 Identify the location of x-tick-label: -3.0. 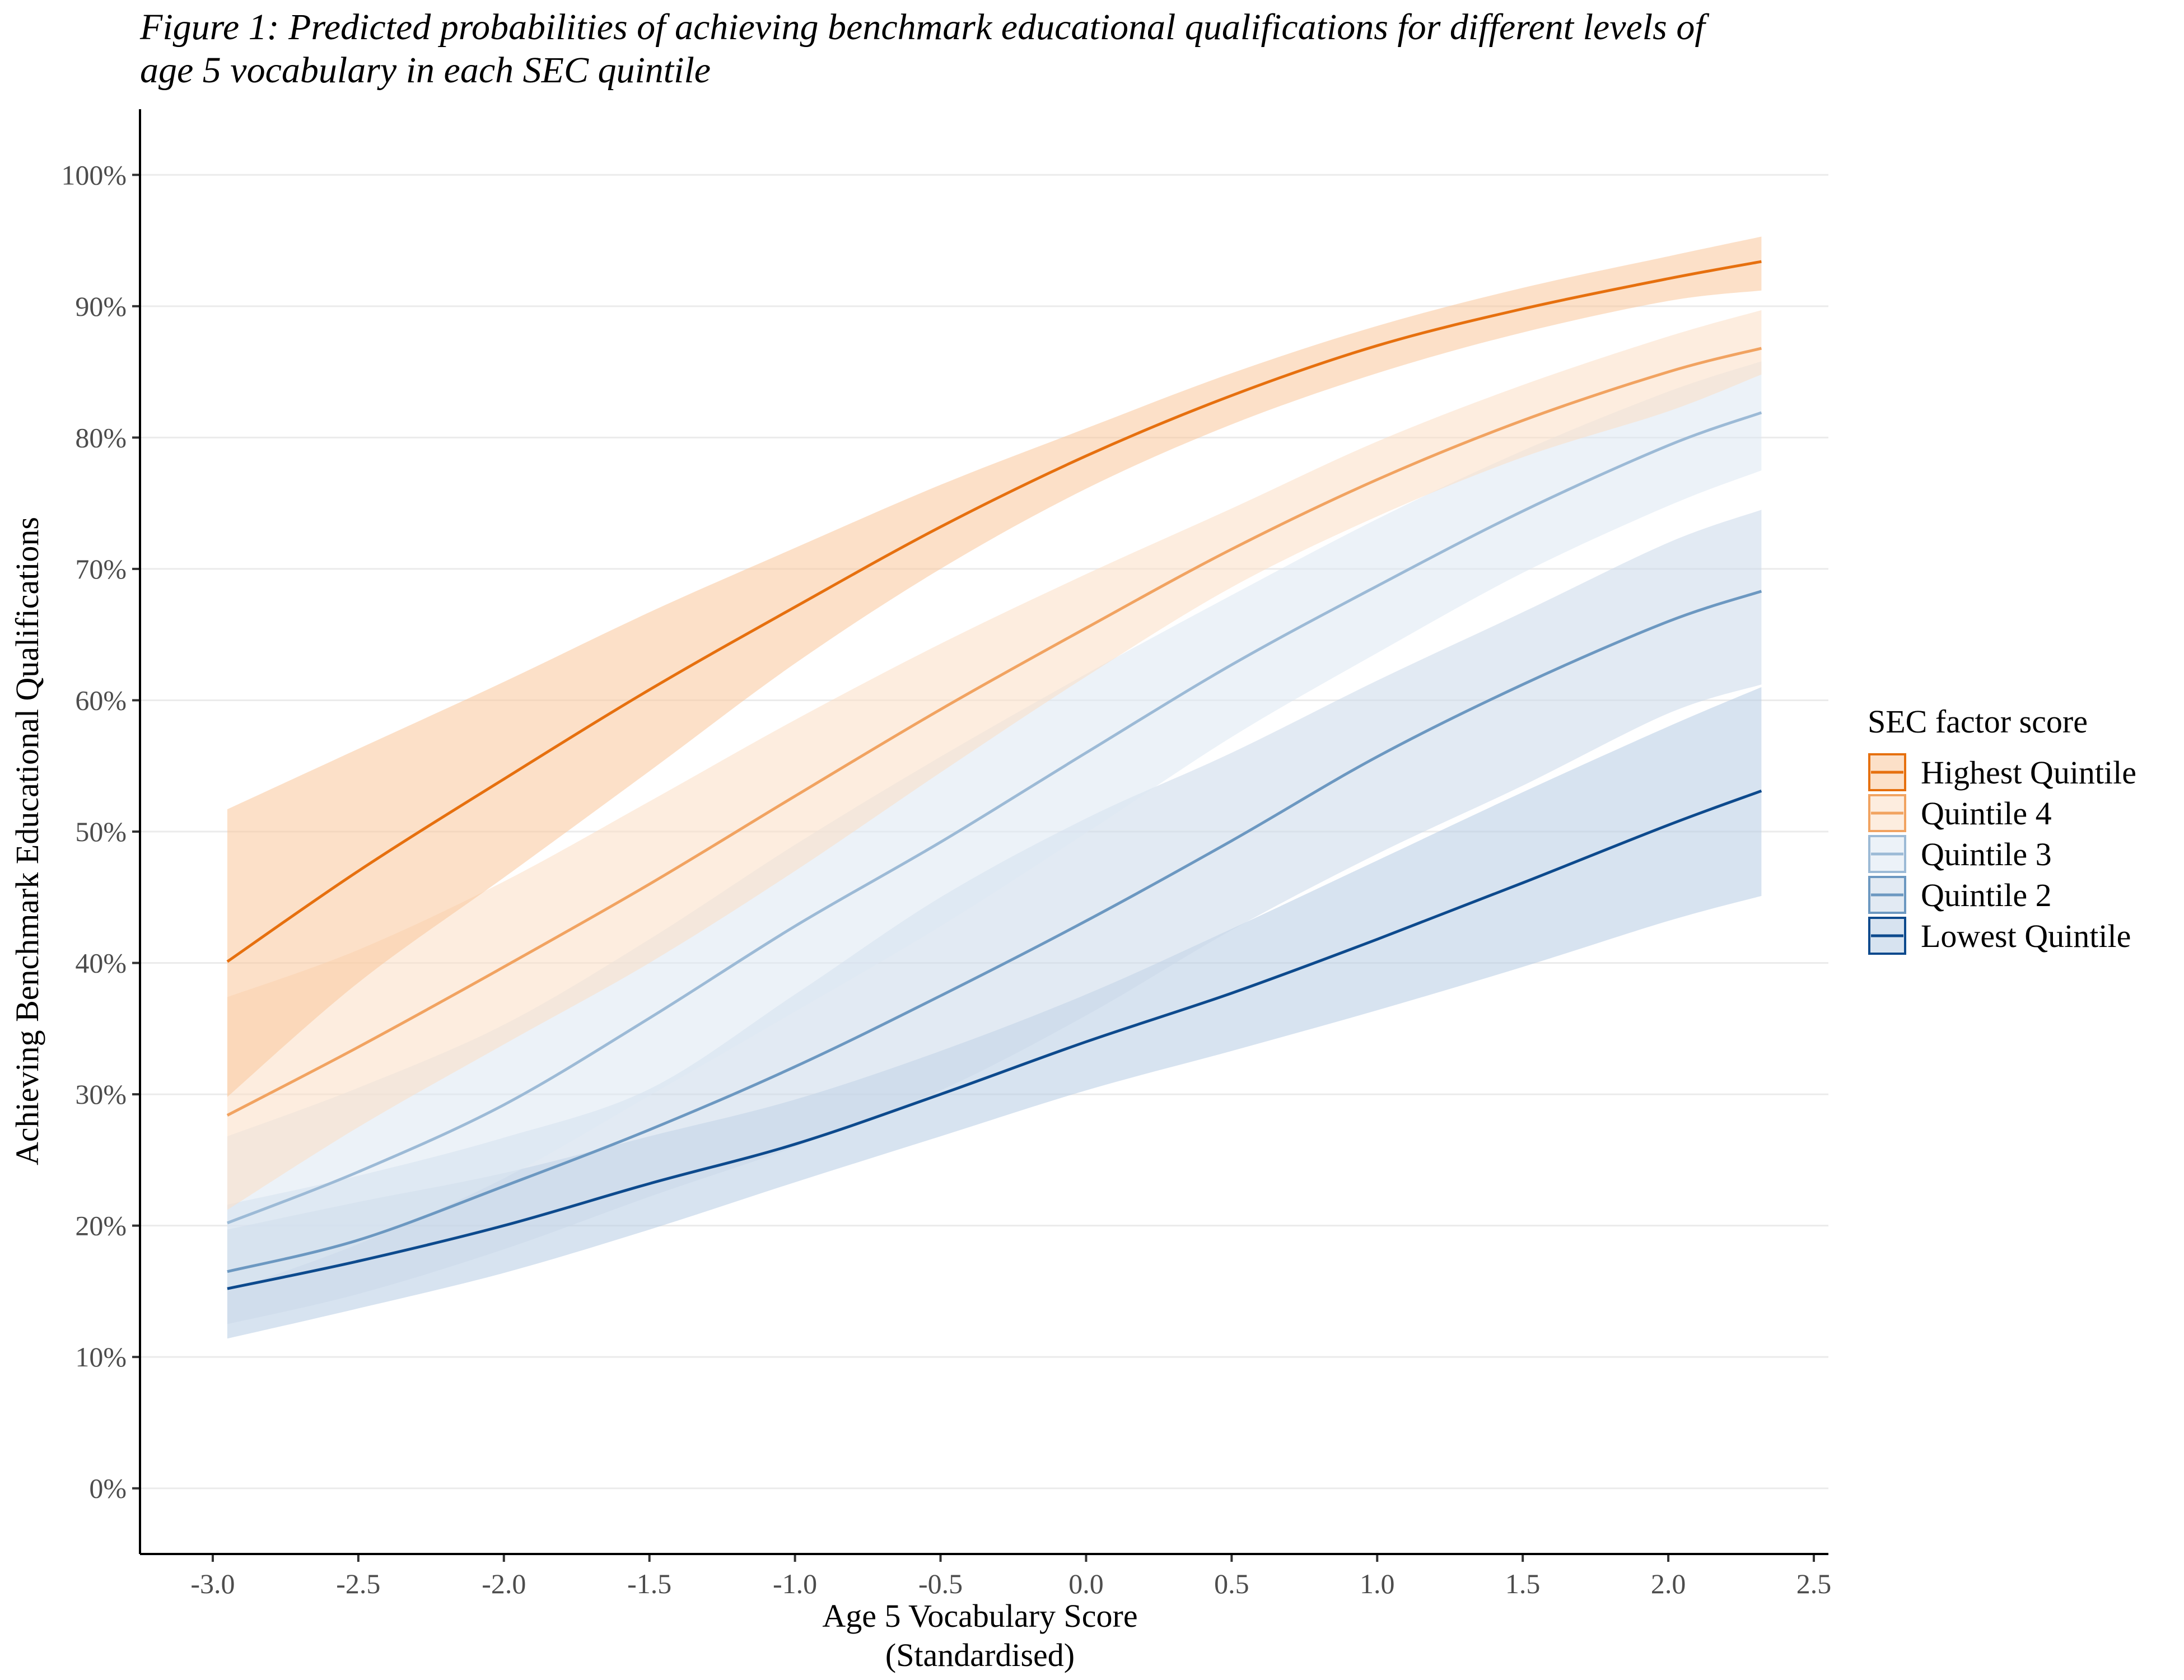
(213, 1584).